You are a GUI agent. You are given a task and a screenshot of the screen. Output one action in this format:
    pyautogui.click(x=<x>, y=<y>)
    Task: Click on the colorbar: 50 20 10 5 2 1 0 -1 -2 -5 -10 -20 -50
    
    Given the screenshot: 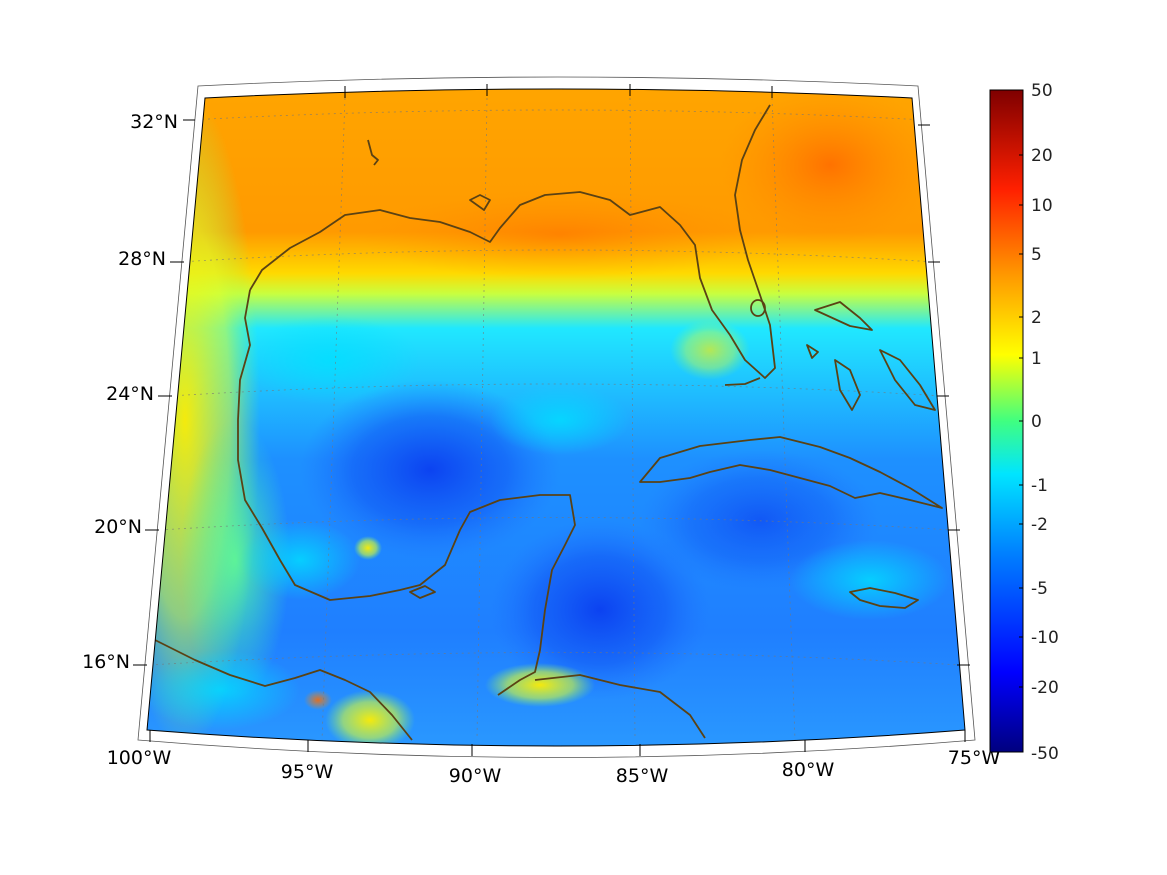 What is the action you would take?
    pyautogui.click(x=1024, y=422)
    